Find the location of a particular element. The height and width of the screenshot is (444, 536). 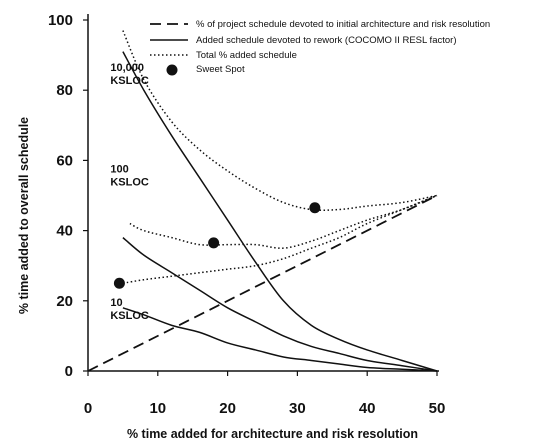

x-tick-label: 30 is located at coordinates (297, 408).